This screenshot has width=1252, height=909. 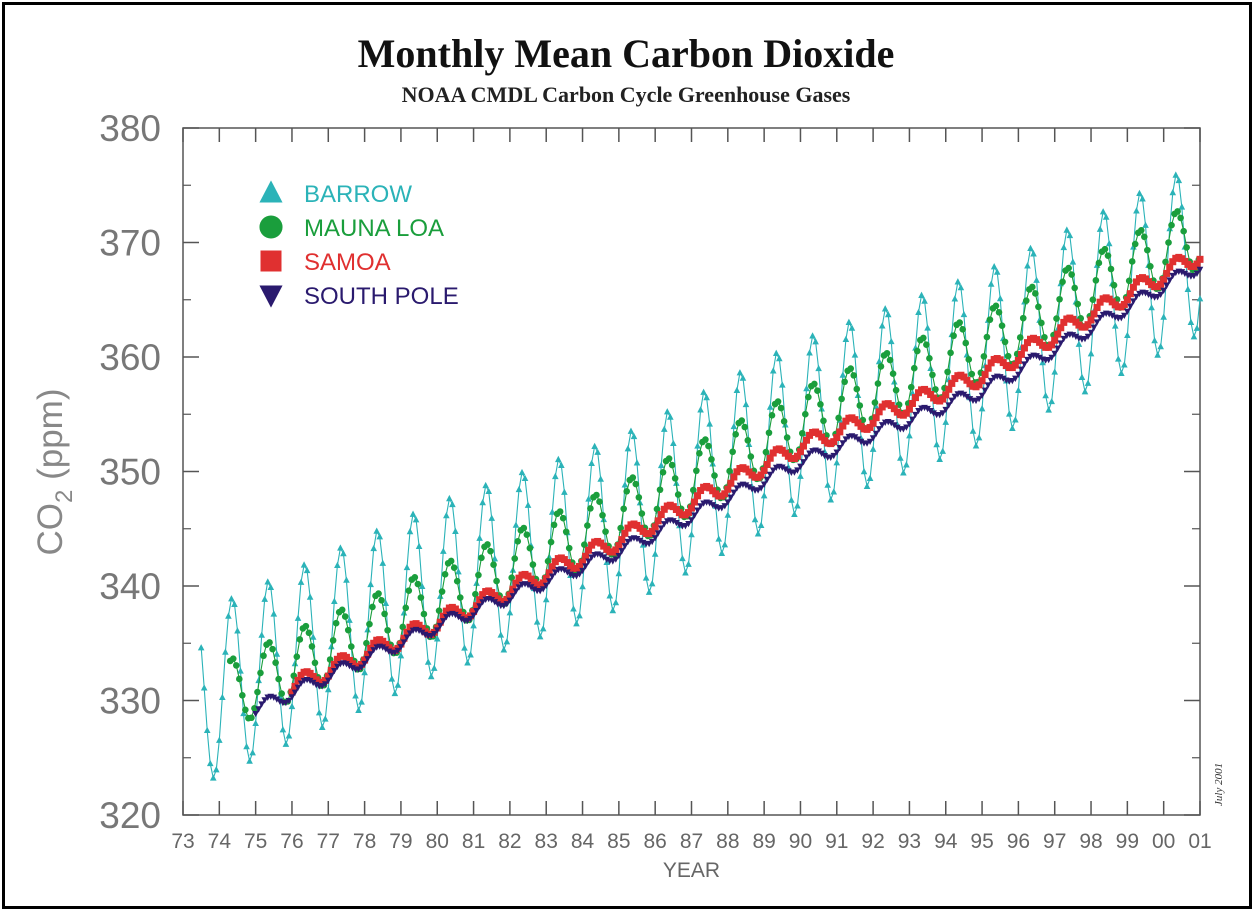 What do you see at coordinates (872, 841) in the screenshot?
I see `x-tick-label: 92` at bounding box center [872, 841].